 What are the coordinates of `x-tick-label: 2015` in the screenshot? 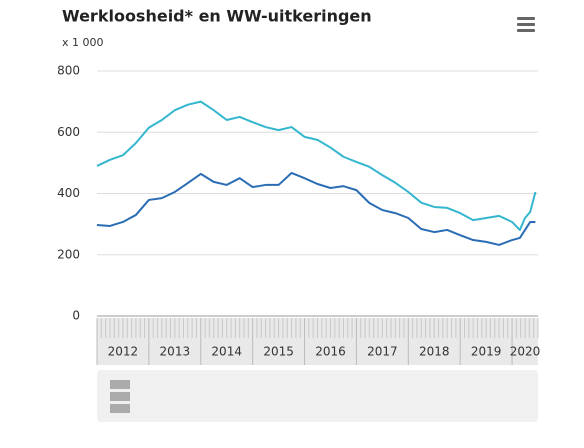 It's located at (278, 352).